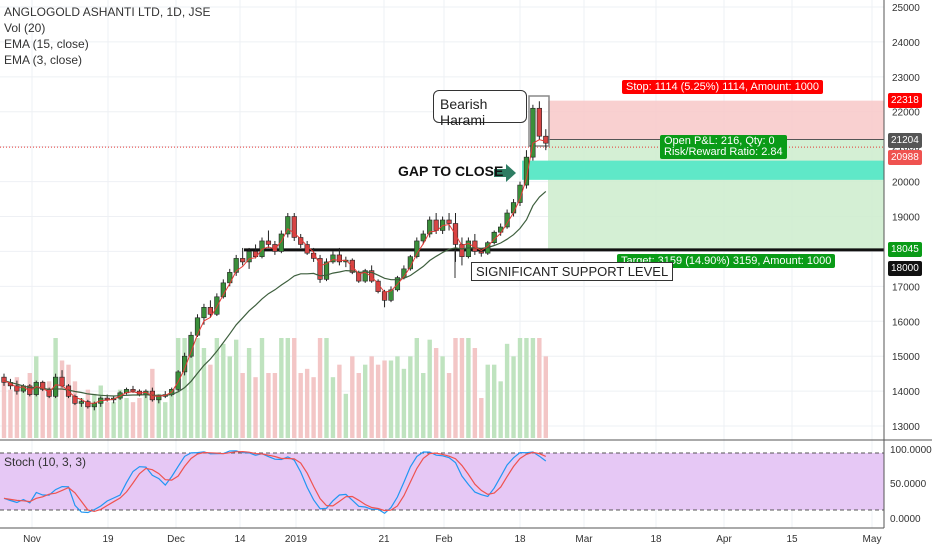 The image size is (932, 555). What do you see at coordinates (43, 60) in the screenshot?
I see `legend-ema3: EMA (3, close)` at bounding box center [43, 60].